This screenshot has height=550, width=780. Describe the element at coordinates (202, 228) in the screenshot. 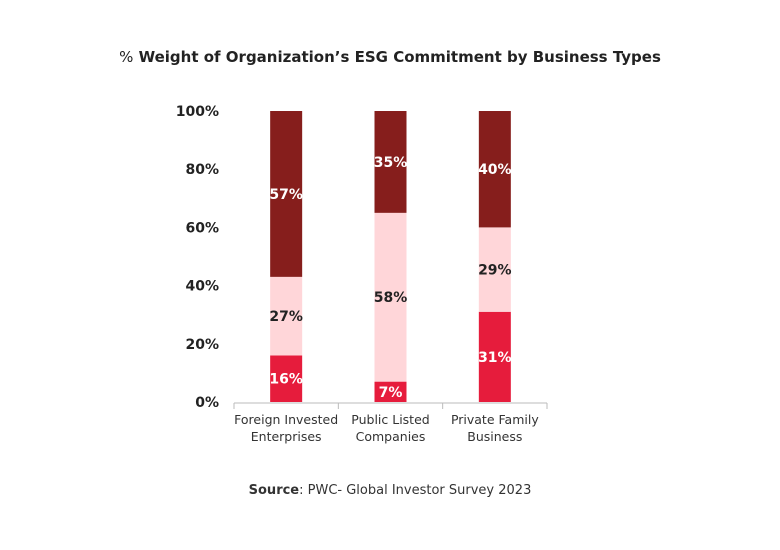

I see `y-tick-label: 60%` at that location.